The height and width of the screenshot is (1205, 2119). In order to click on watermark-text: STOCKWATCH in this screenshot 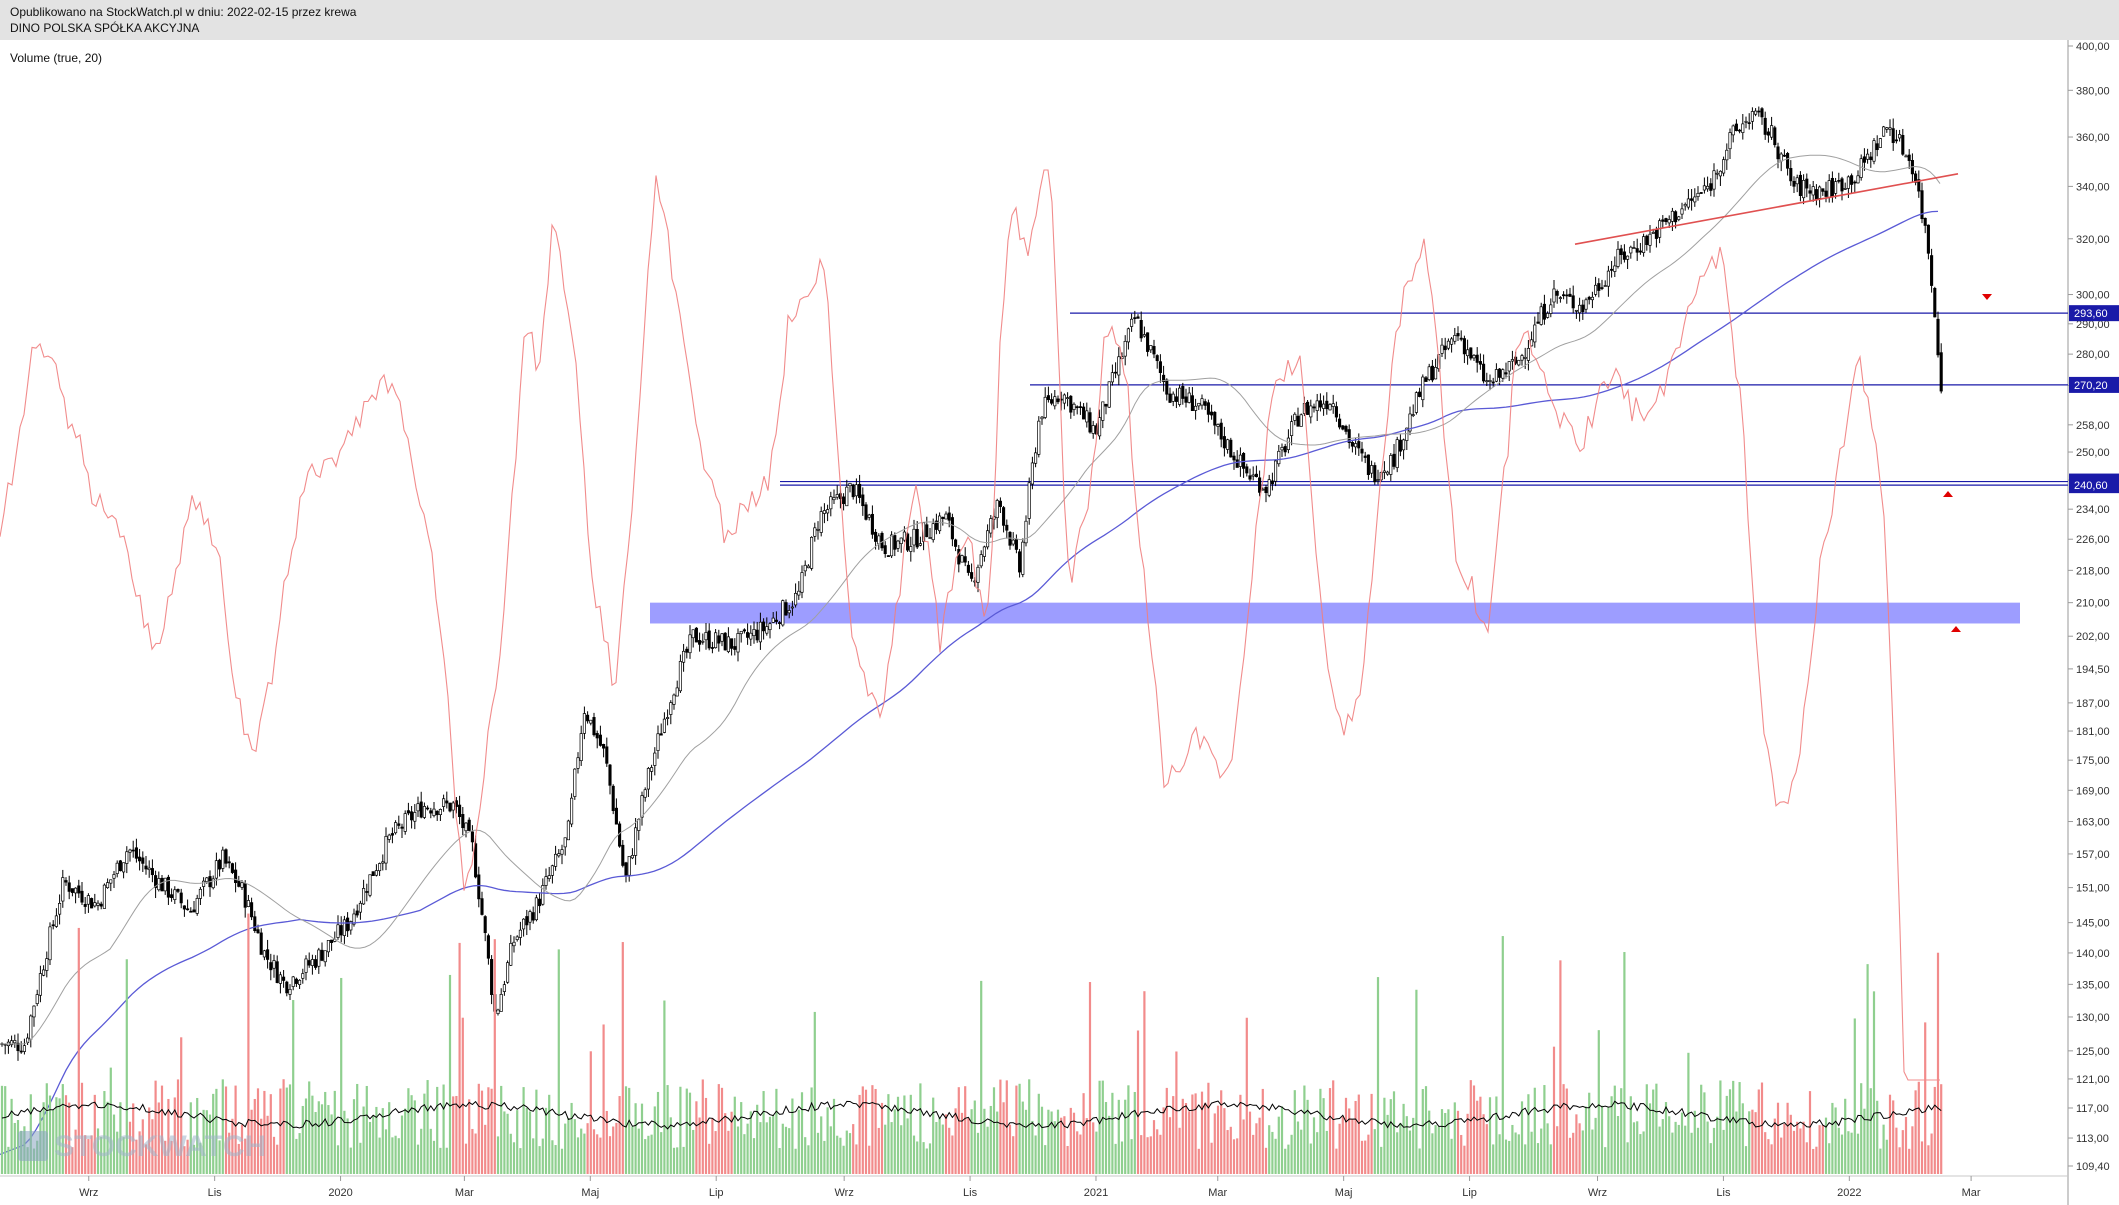, I will do `click(160, 1146)`.